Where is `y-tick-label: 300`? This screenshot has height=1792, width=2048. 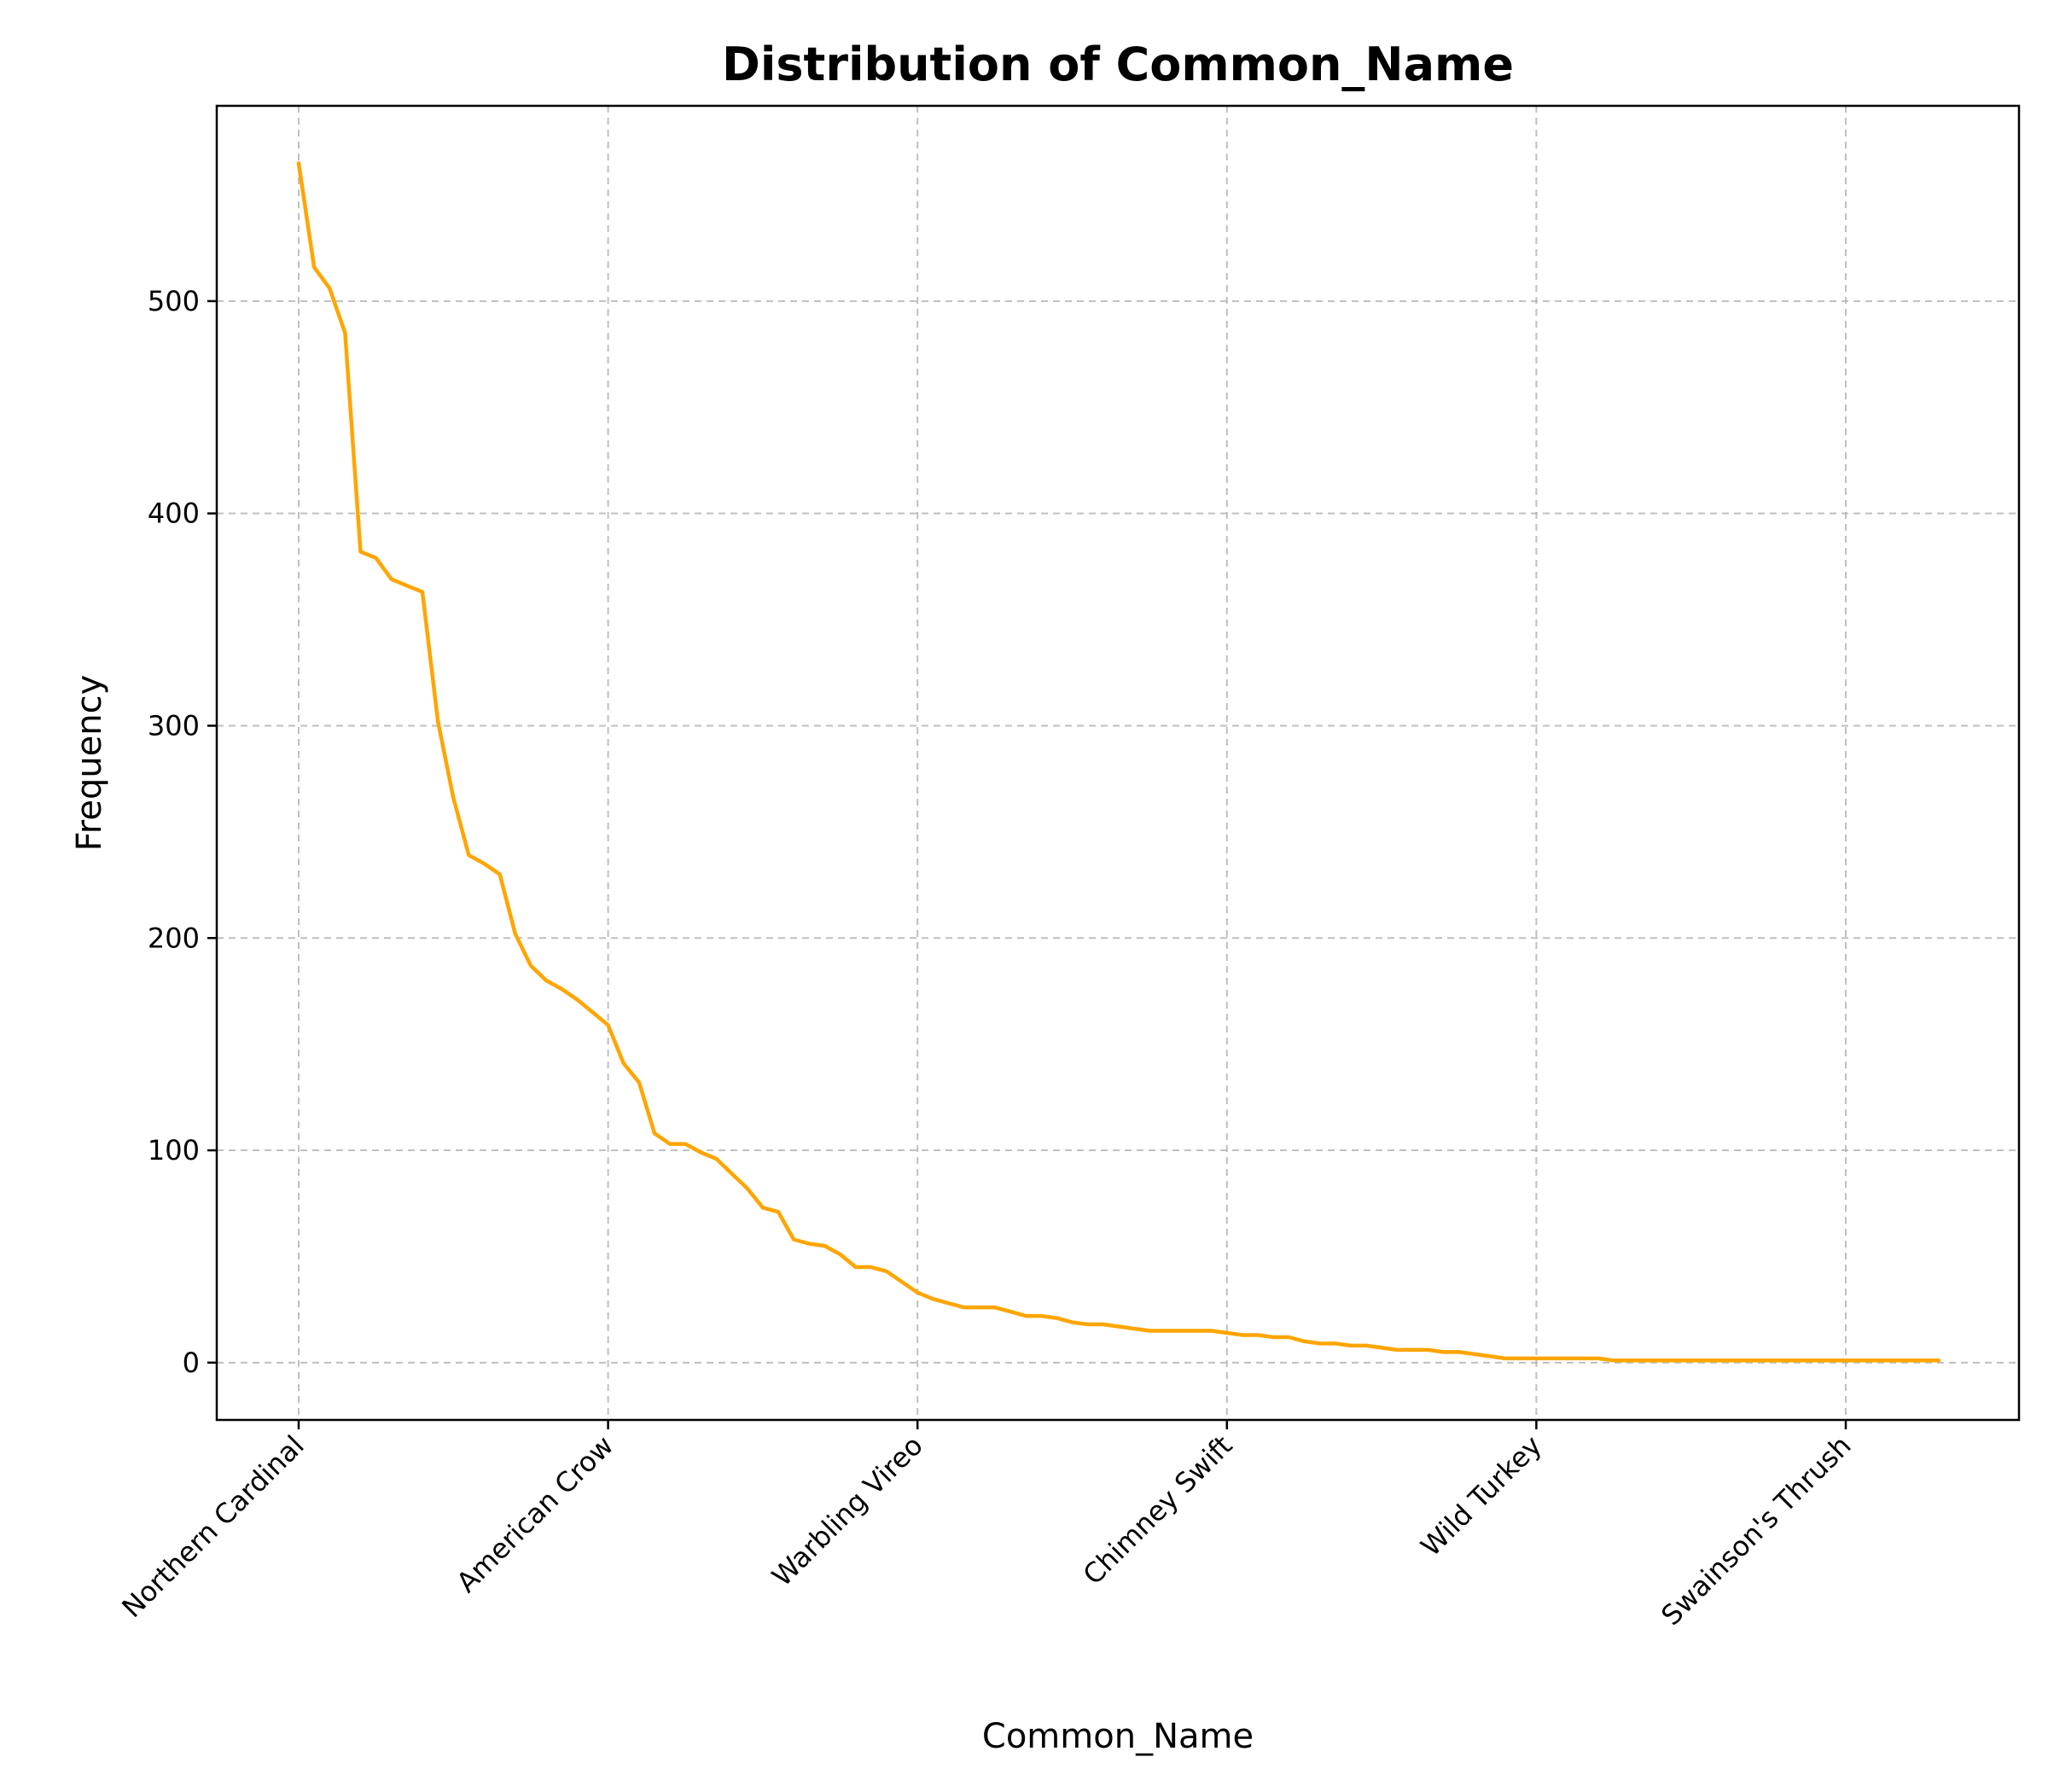 y-tick-label: 300 is located at coordinates (174, 725).